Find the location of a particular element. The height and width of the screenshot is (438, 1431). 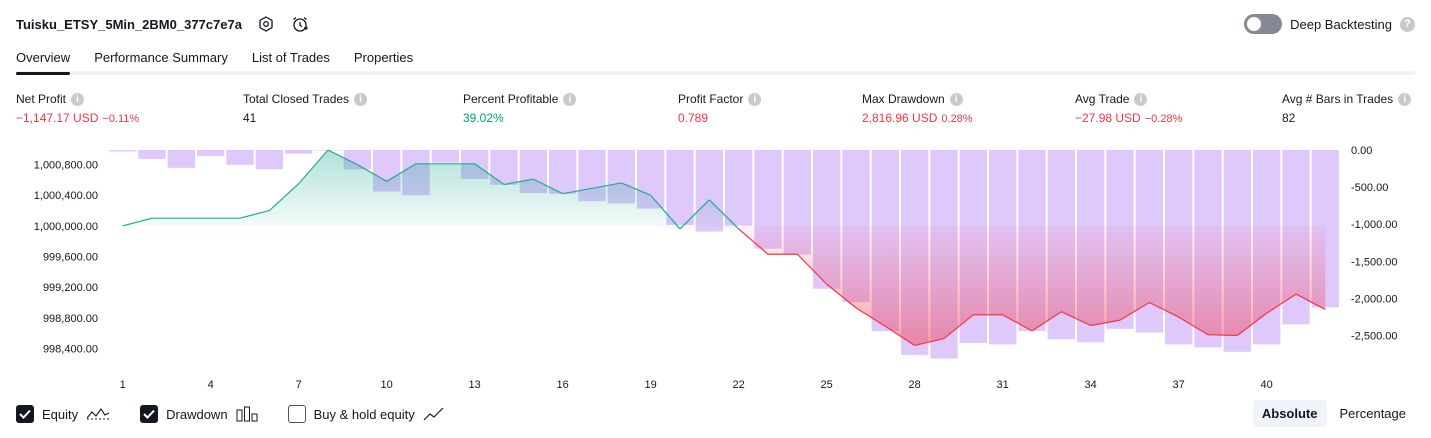

x-axis-tick: 31 is located at coordinates (1003, 385).